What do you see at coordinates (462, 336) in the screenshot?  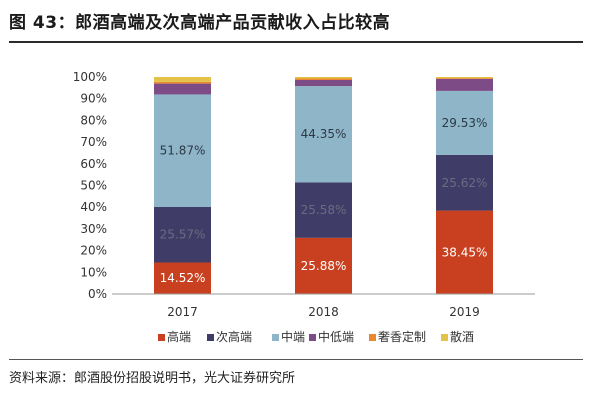 I see `legend-label: 散酒` at bounding box center [462, 336].